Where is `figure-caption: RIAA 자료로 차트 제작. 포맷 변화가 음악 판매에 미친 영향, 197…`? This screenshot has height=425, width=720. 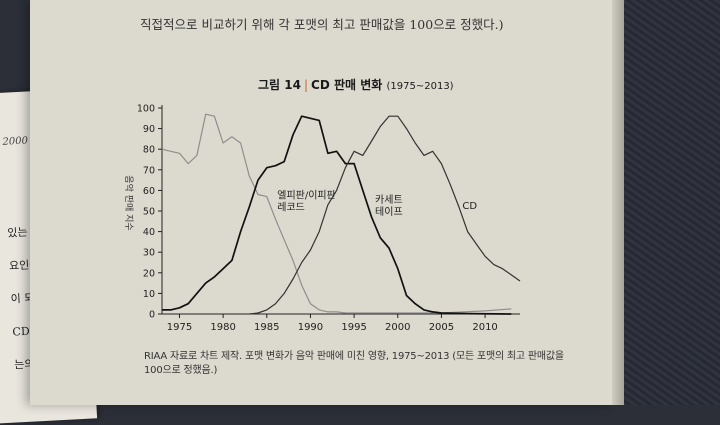
figure-caption: RIAA 자료로 차트 제작. 포맷 변화가 음악 판매에 미친 영향, 197… is located at coordinates (354, 363).